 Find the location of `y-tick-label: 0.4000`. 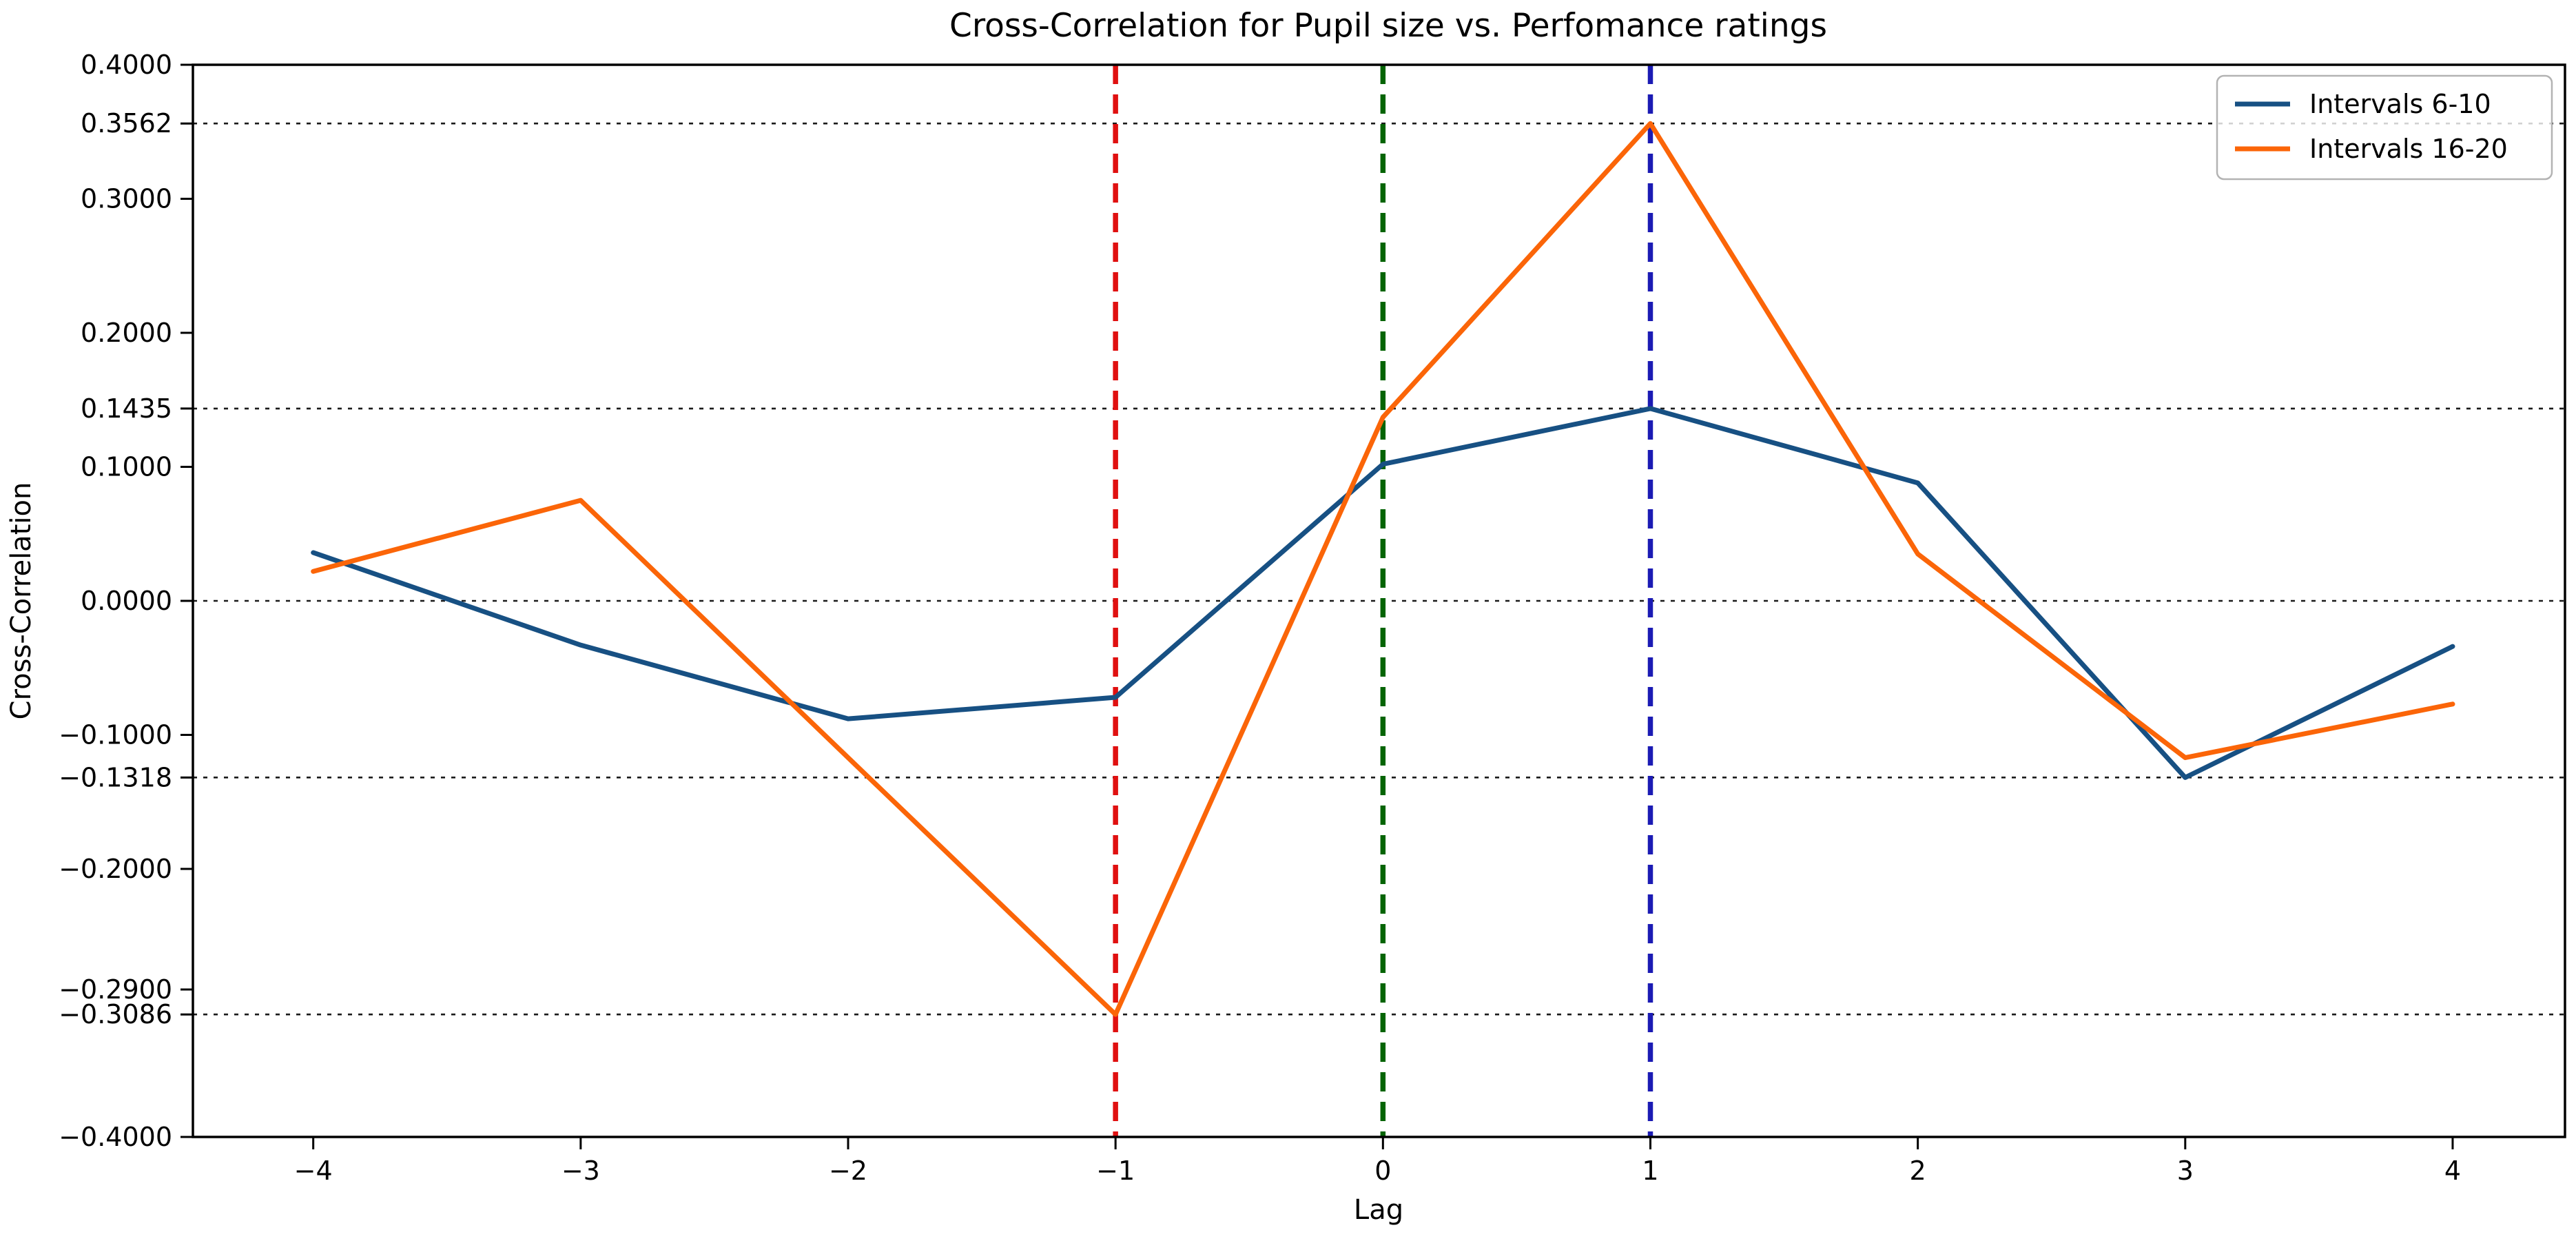

y-tick-label: 0.4000 is located at coordinates (126, 65).